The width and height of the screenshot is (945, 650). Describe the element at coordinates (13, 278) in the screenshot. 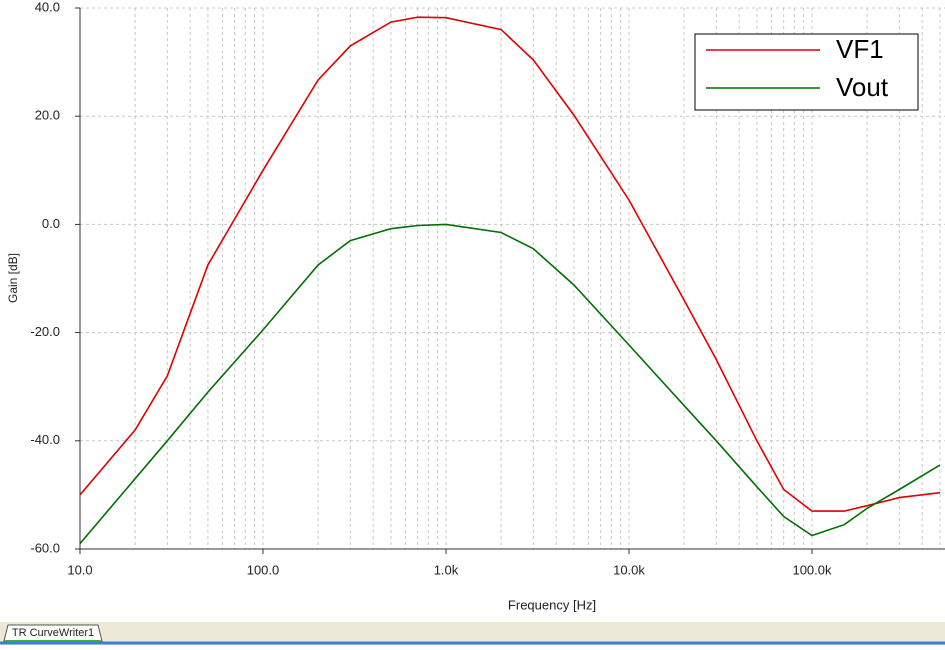

I see `y-axis-label: Gain [dB]` at that location.